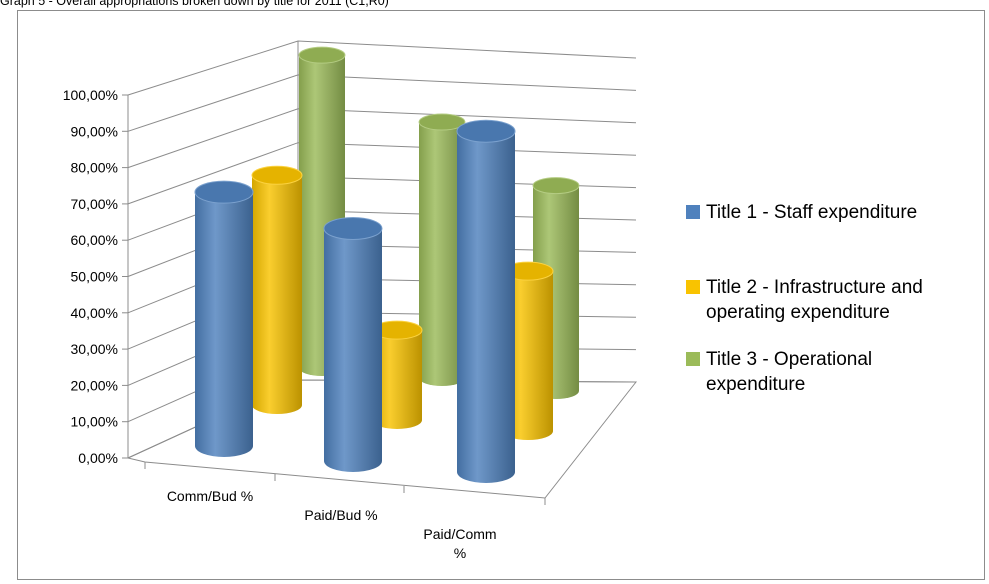  Describe the element at coordinates (814, 287) in the screenshot. I see `legend-label: Title 2 - Infrastructure and` at that location.